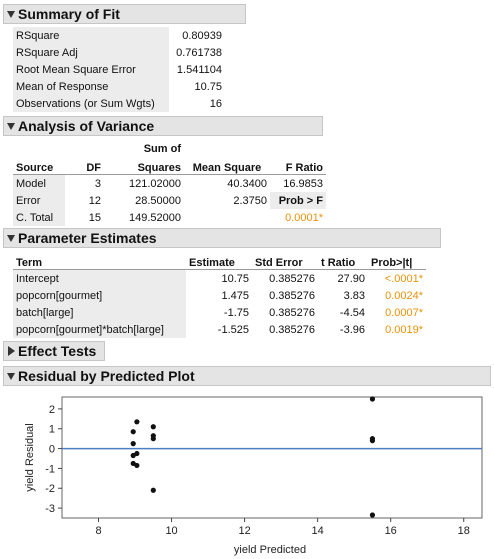 The height and width of the screenshot is (559, 494). Describe the element at coordinates (94, 200) in the screenshot. I see `df-cell: 12` at that location.